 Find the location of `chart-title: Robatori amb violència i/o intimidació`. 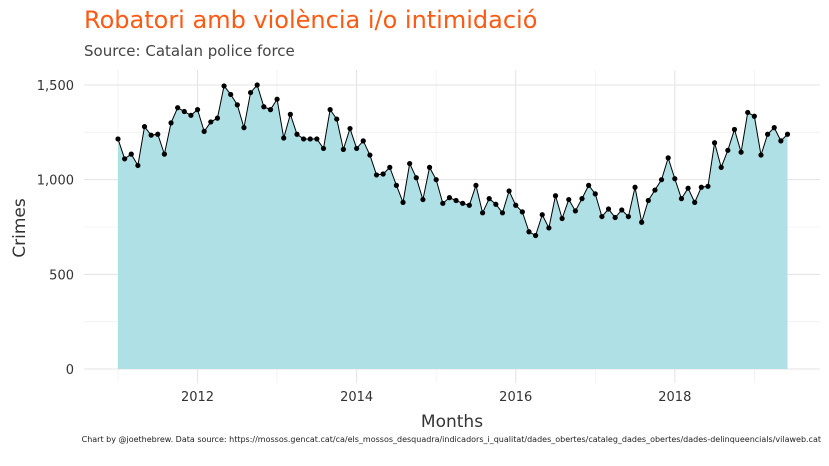

chart-title: Robatori amb violència i/o intimidació is located at coordinates (311, 20).